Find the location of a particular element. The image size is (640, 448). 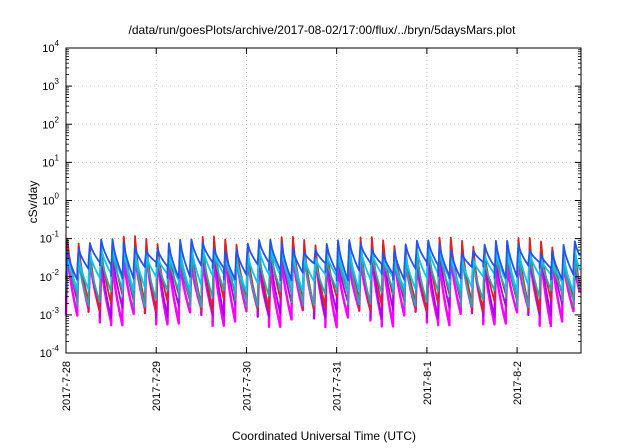

x-tick-label: 2017-7-30 is located at coordinates (247, 386).